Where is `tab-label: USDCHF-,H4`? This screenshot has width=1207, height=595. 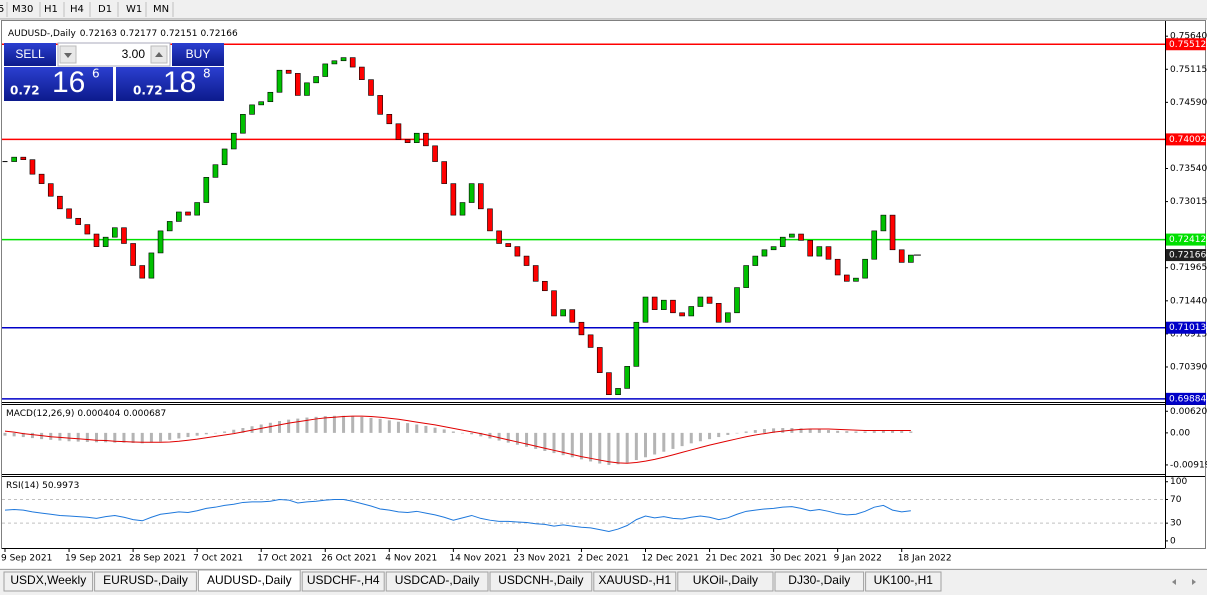 tab-label: USDCHF-,H4 is located at coordinates (343, 580).